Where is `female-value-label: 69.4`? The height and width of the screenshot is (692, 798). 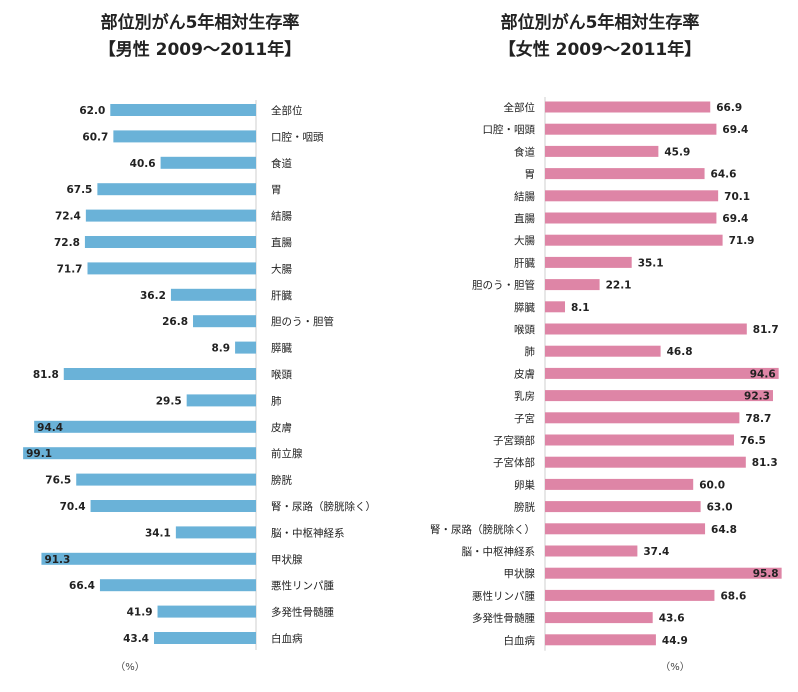
female-value-label: 69.4 is located at coordinates (735, 219).